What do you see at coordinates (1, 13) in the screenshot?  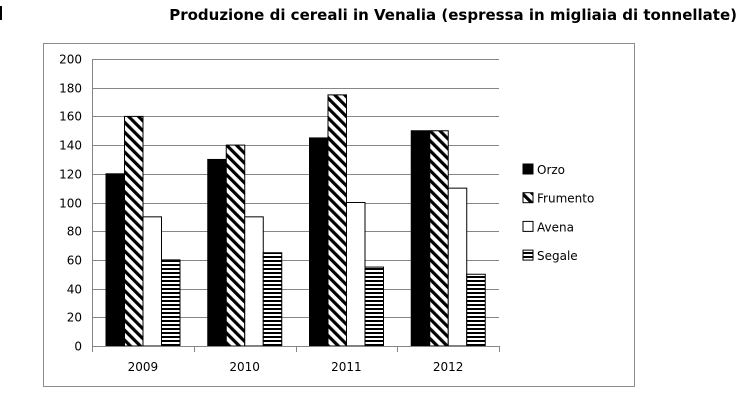 I see `left-edge-mark` at bounding box center [1, 13].